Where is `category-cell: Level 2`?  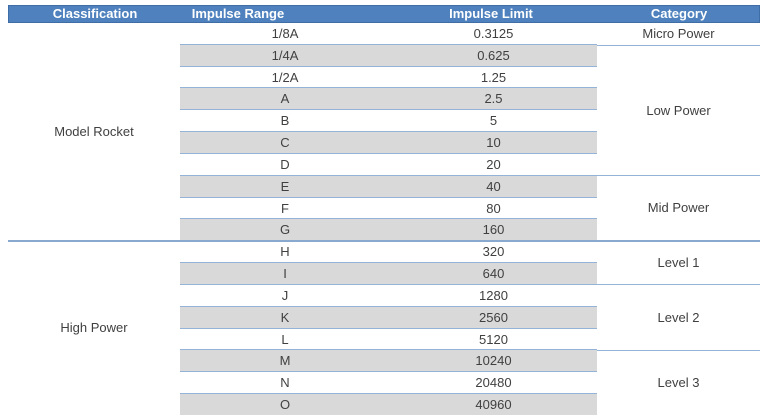
category-cell: Level 2 is located at coordinates (678, 317).